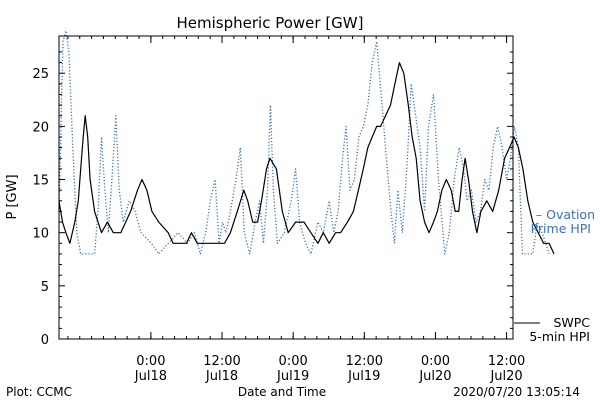  What do you see at coordinates (40, 234) in the screenshot?
I see `y-tick-label: 10` at bounding box center [40, 234].